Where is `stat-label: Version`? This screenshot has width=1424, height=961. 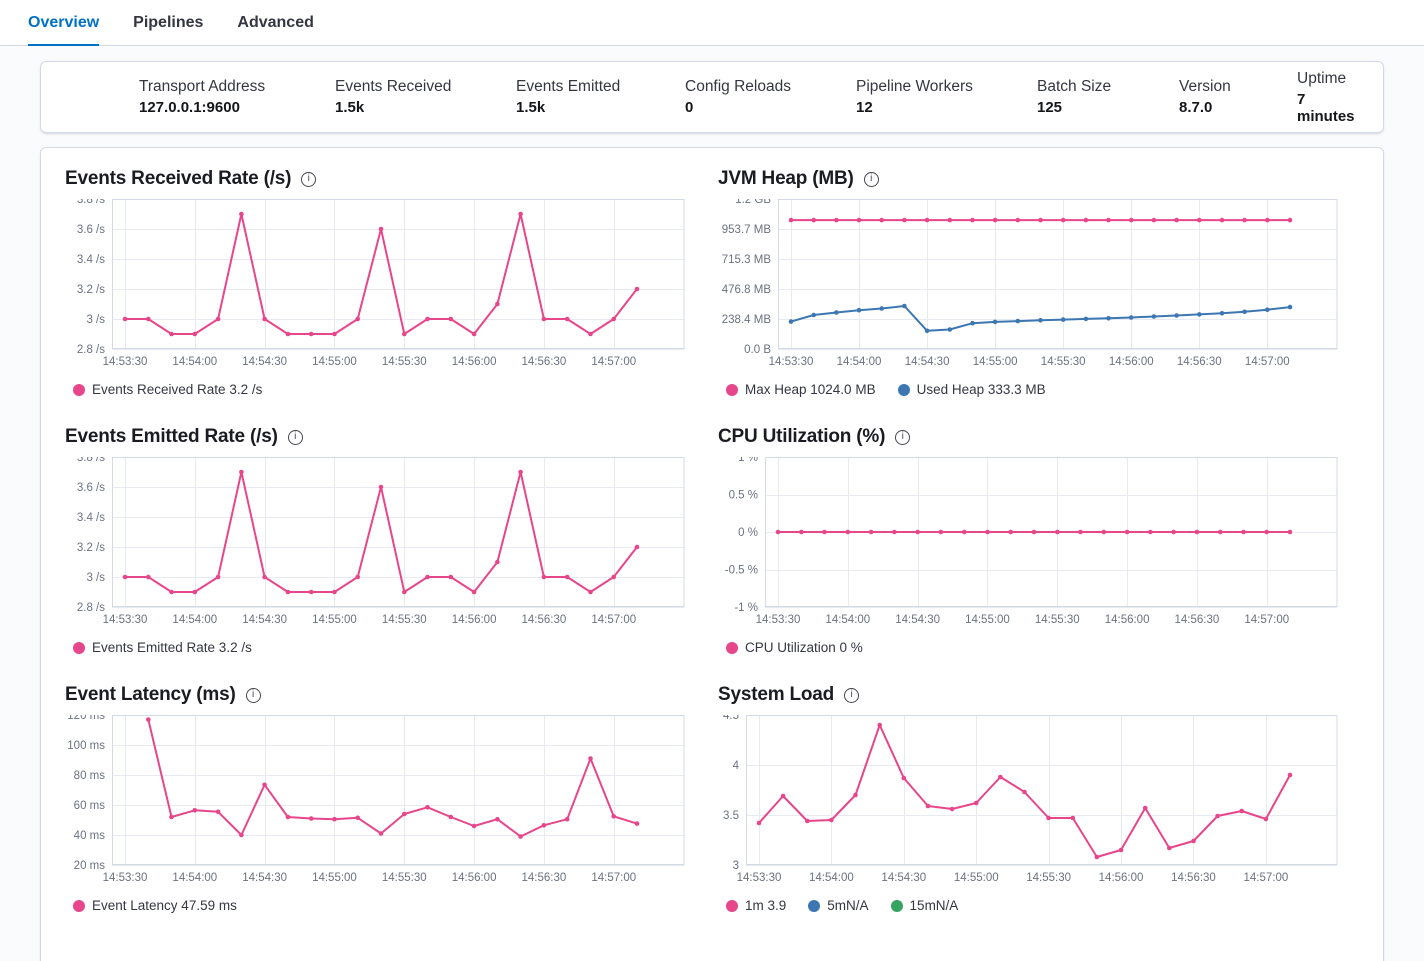 stat-label: Version is located at coordinates (1205, 86).